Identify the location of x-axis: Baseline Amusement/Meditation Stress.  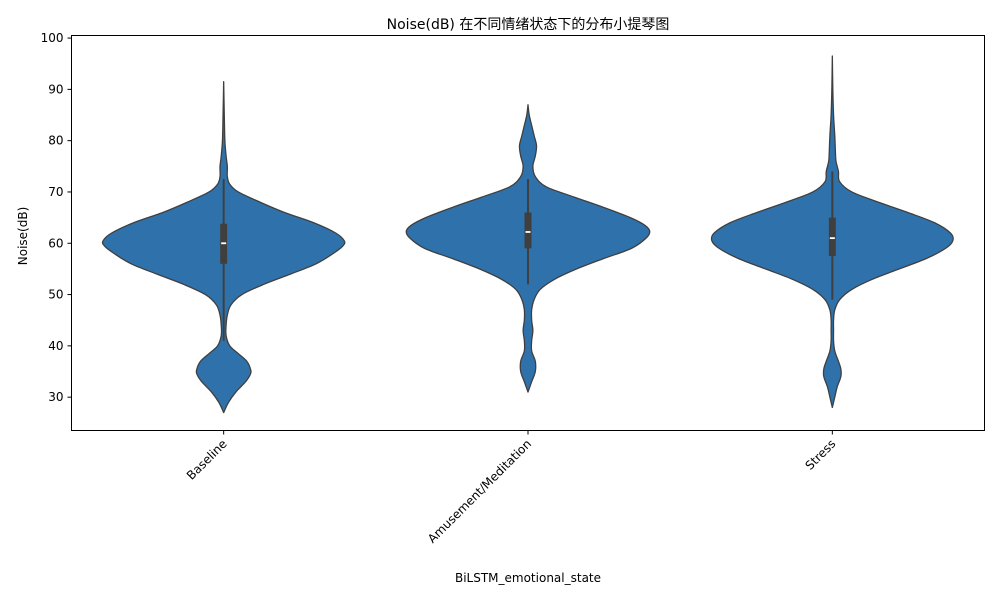
(511, 488).